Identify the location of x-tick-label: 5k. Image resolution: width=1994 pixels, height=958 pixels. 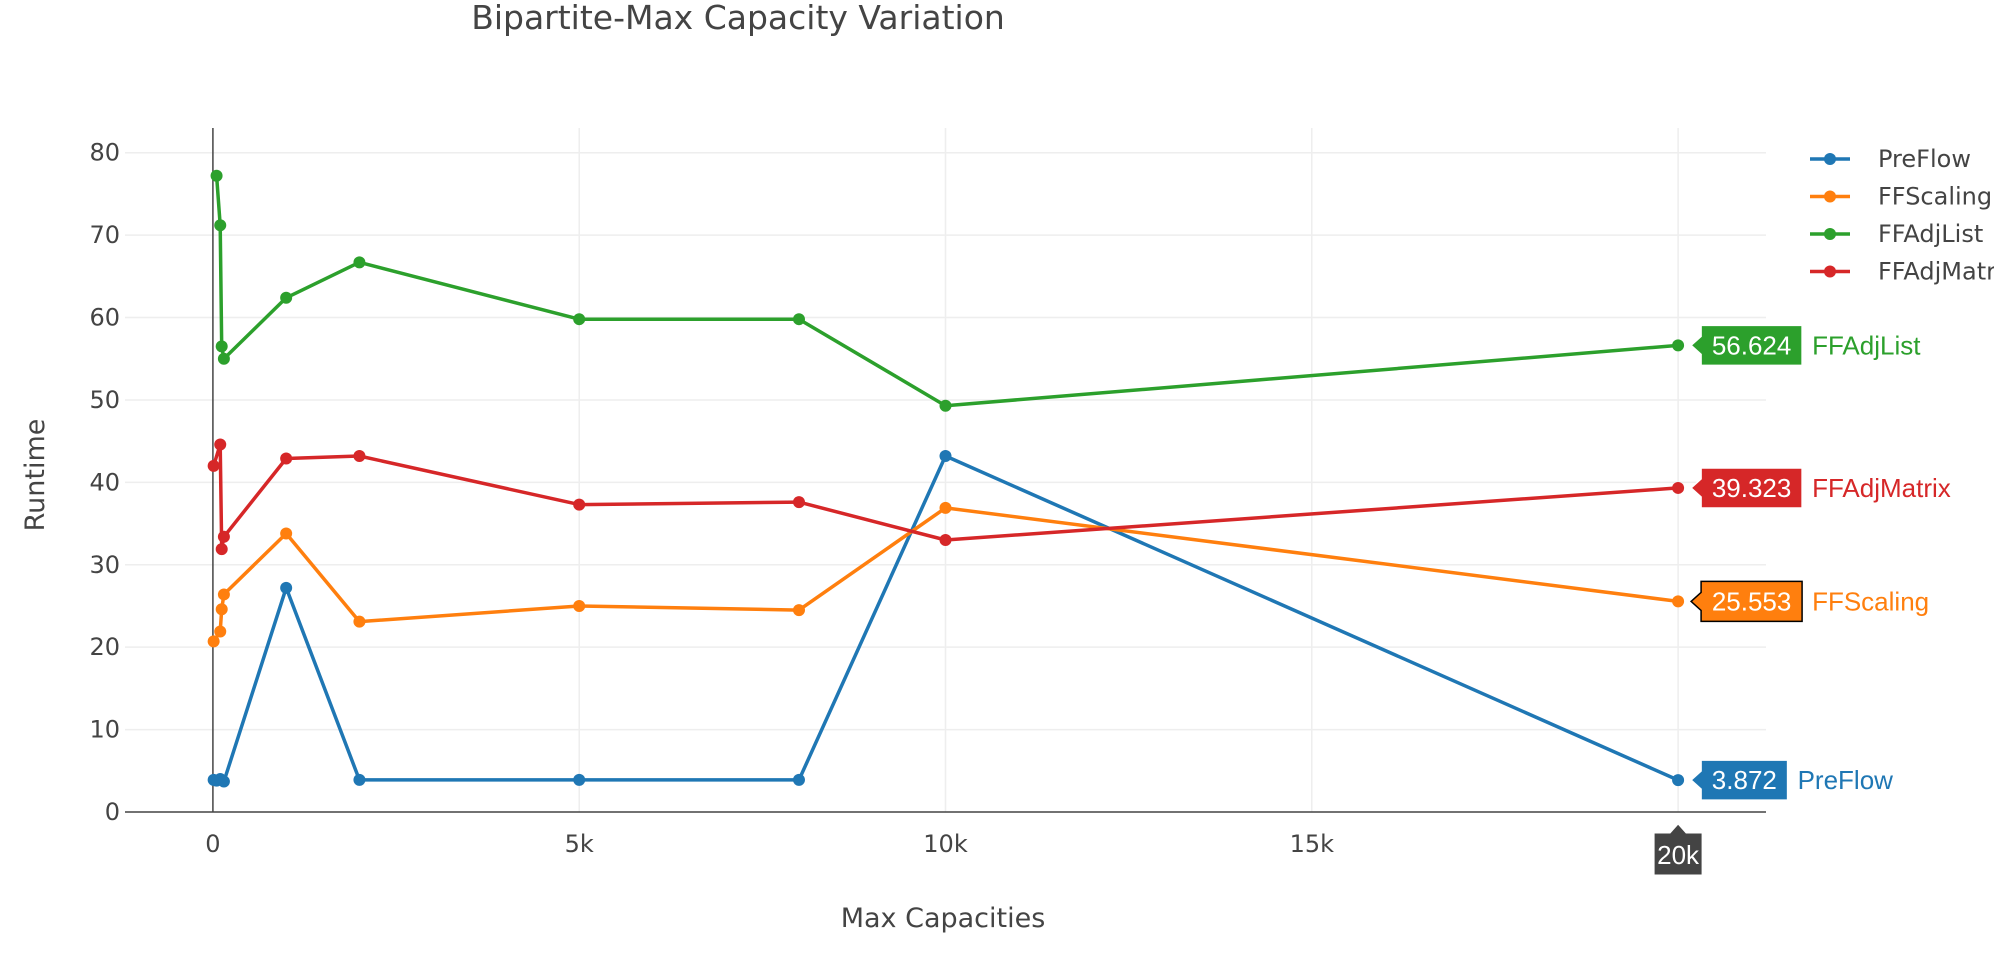
(579, 844).